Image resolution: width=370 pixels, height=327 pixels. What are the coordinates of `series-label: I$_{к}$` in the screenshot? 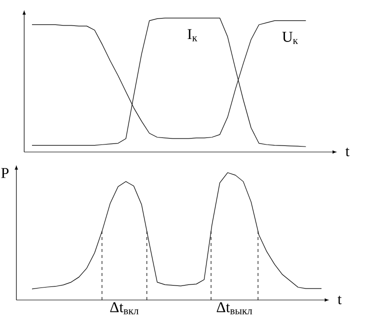 It's located at (193, 35).